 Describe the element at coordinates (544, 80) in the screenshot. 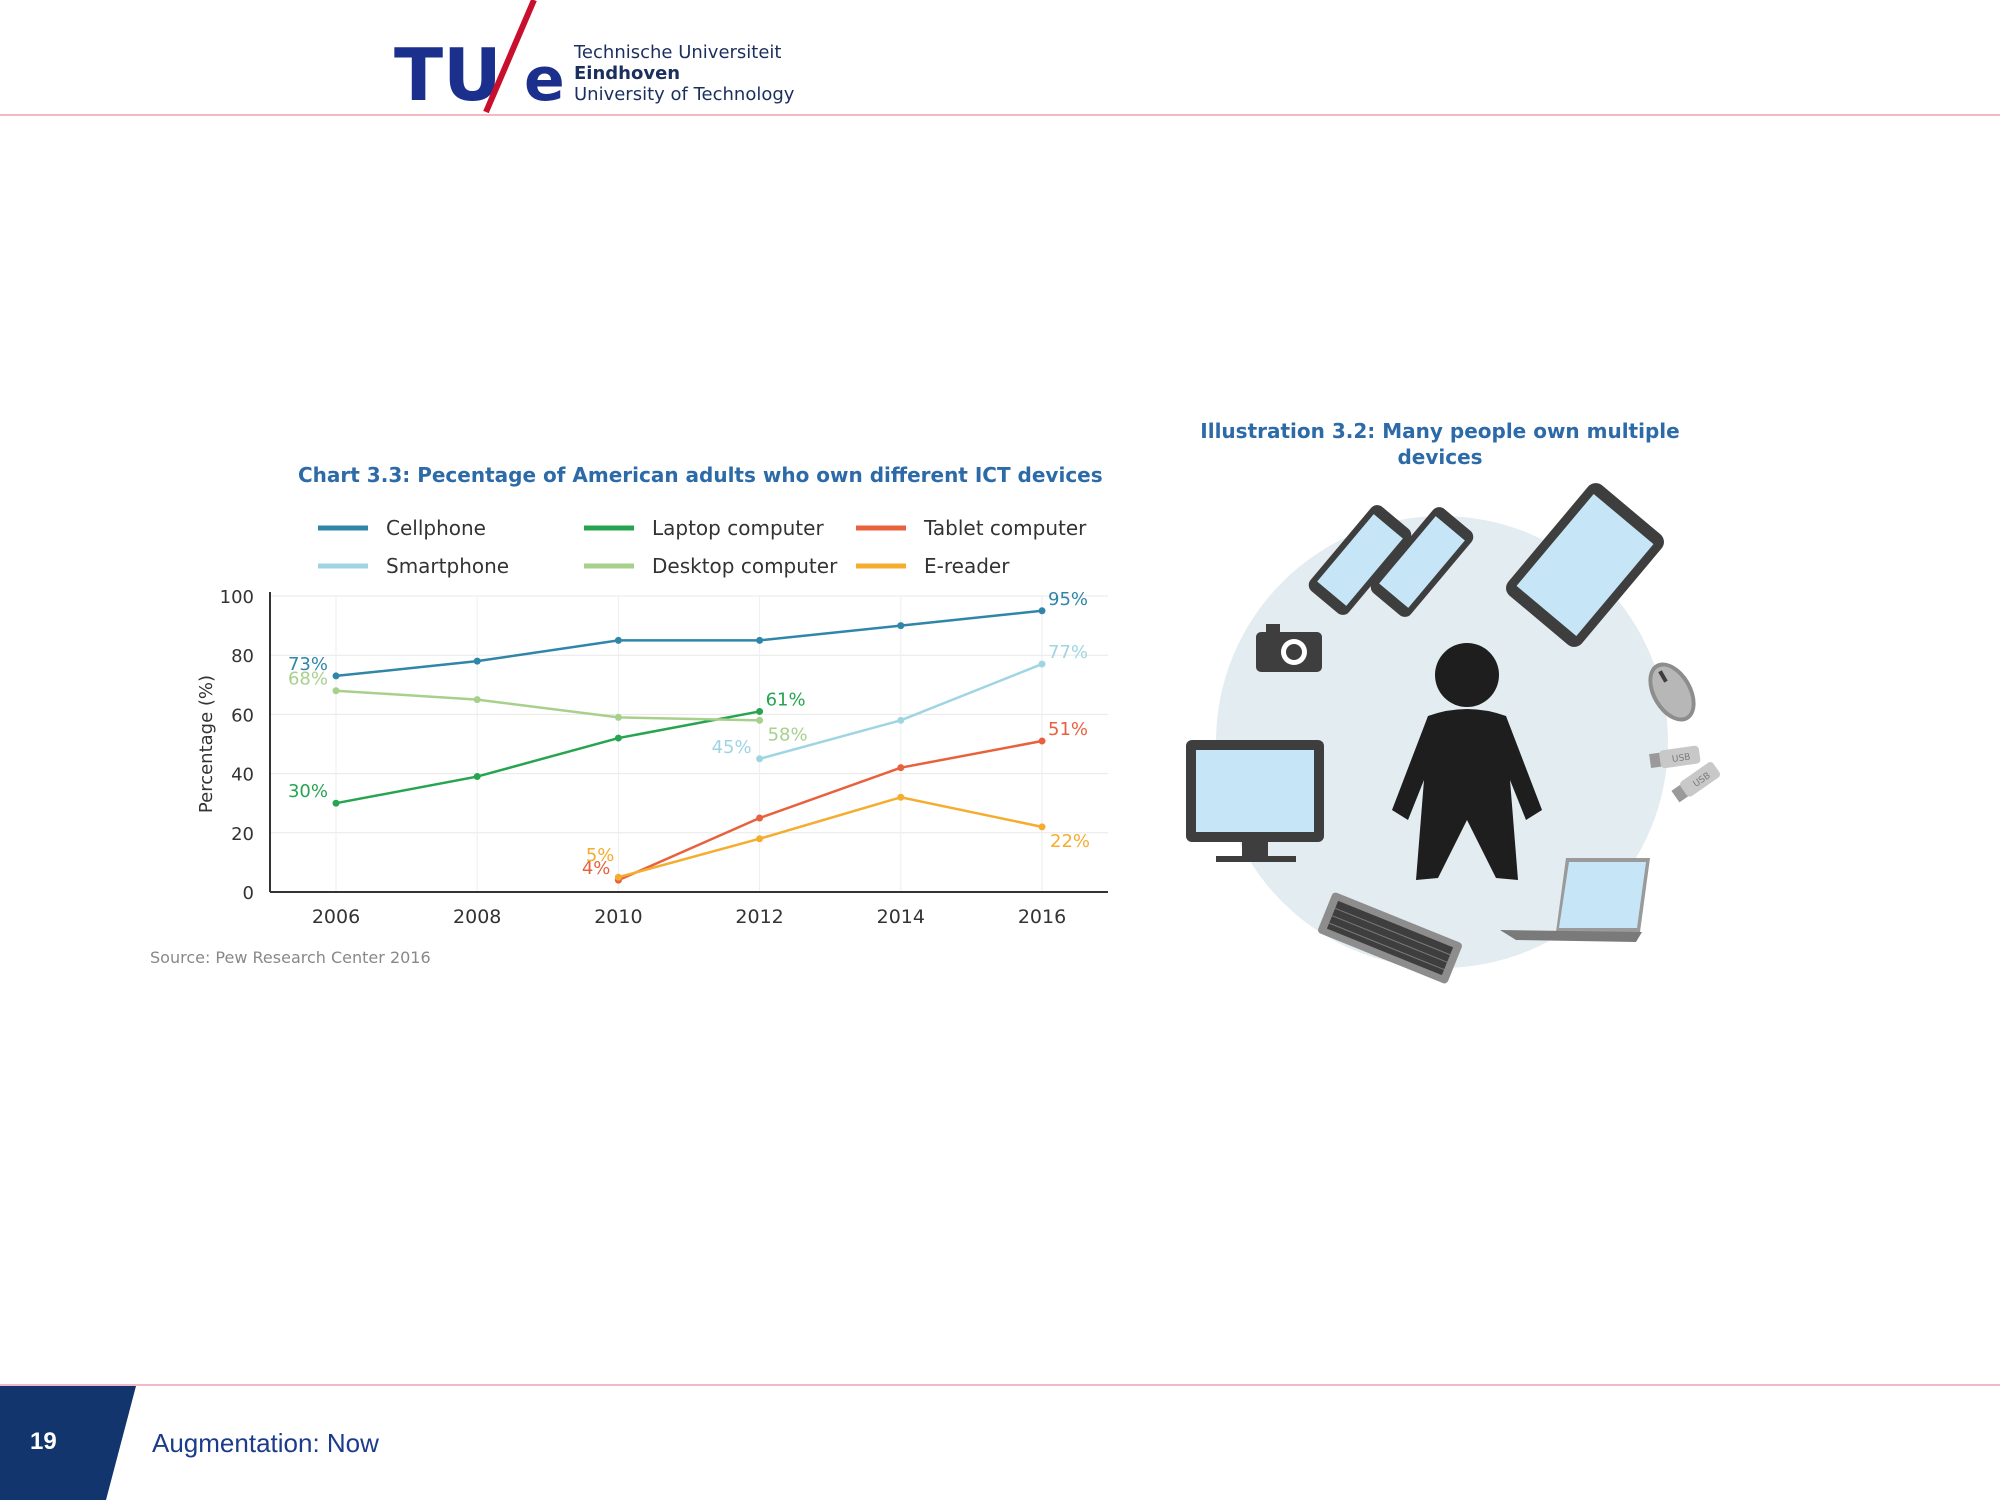

I see `logo-e-text: e` at that location.